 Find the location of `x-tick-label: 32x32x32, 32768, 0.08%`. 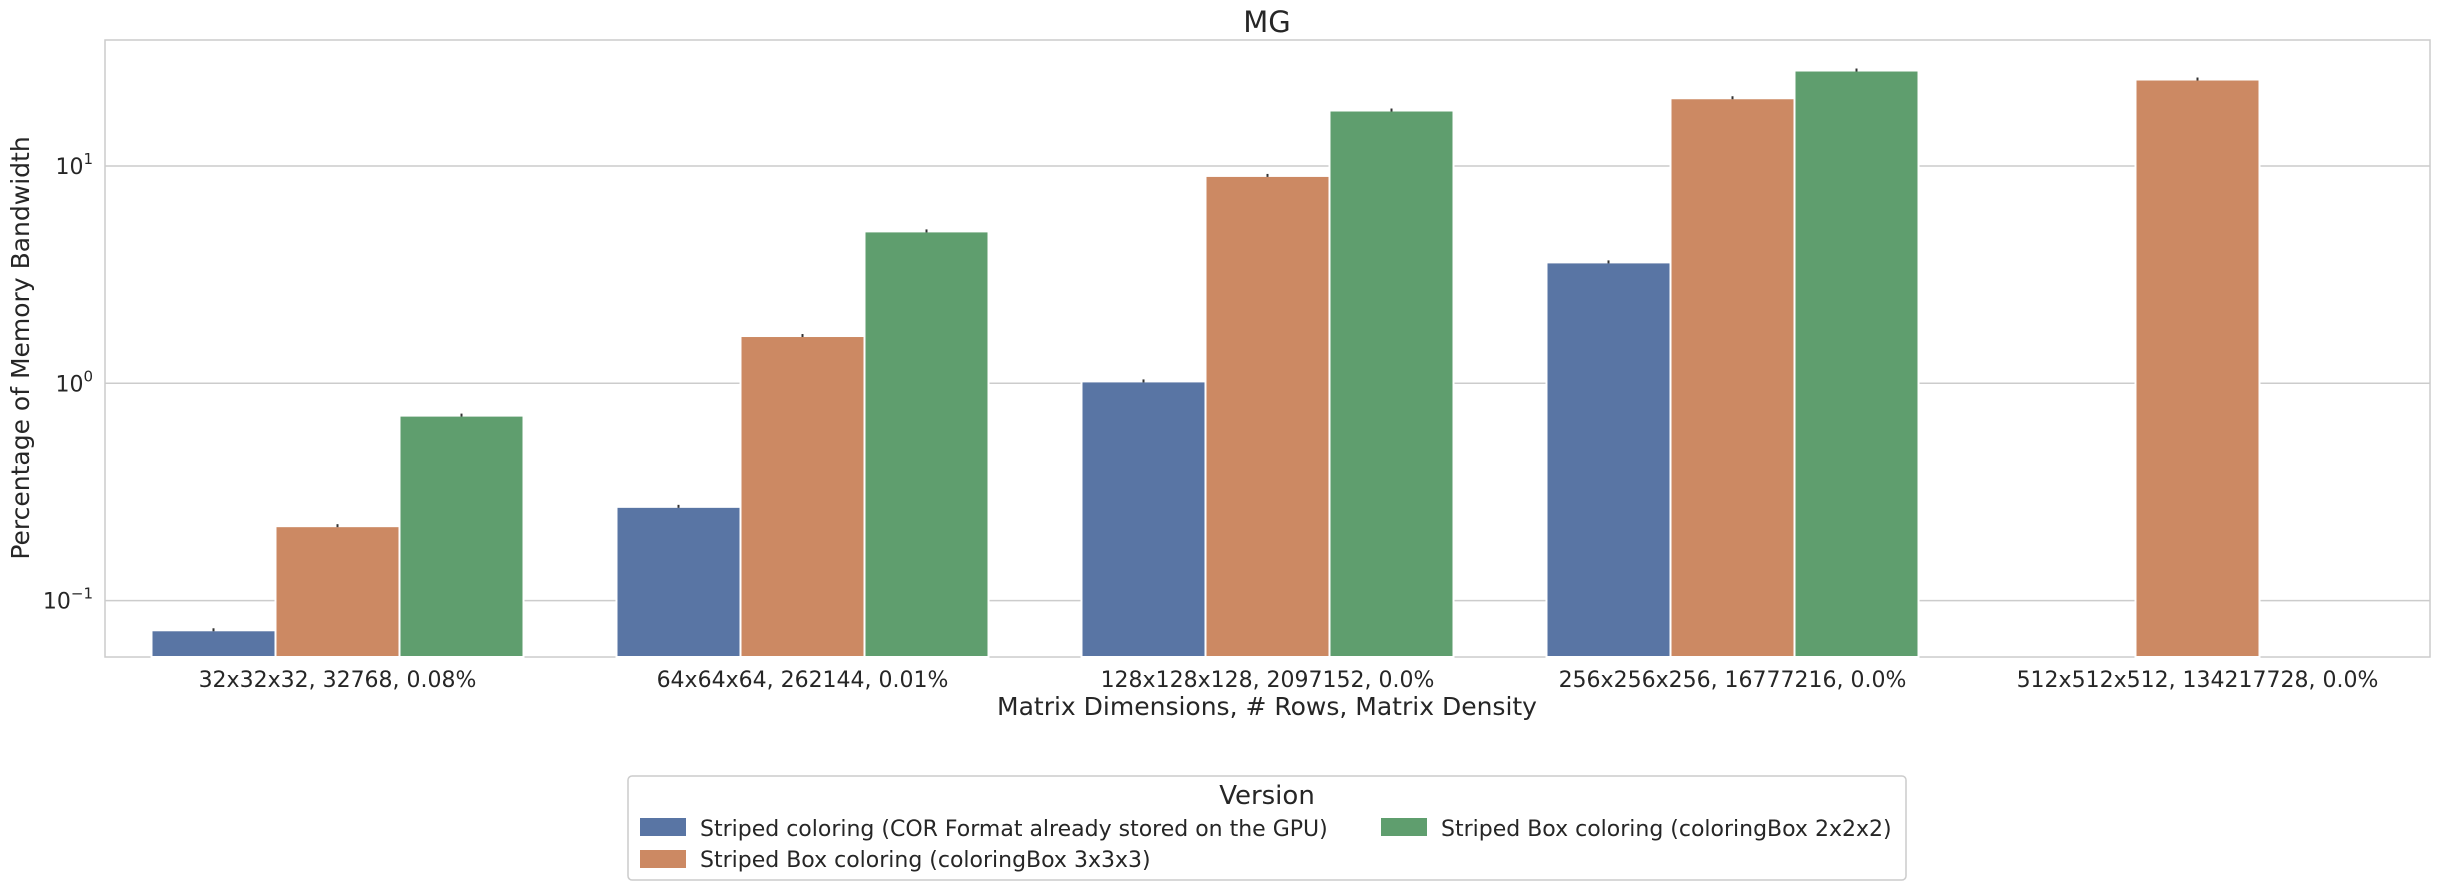

x-tick-label: 32x32x32, 32768, 0.08% is located at coordinates (338, 680).